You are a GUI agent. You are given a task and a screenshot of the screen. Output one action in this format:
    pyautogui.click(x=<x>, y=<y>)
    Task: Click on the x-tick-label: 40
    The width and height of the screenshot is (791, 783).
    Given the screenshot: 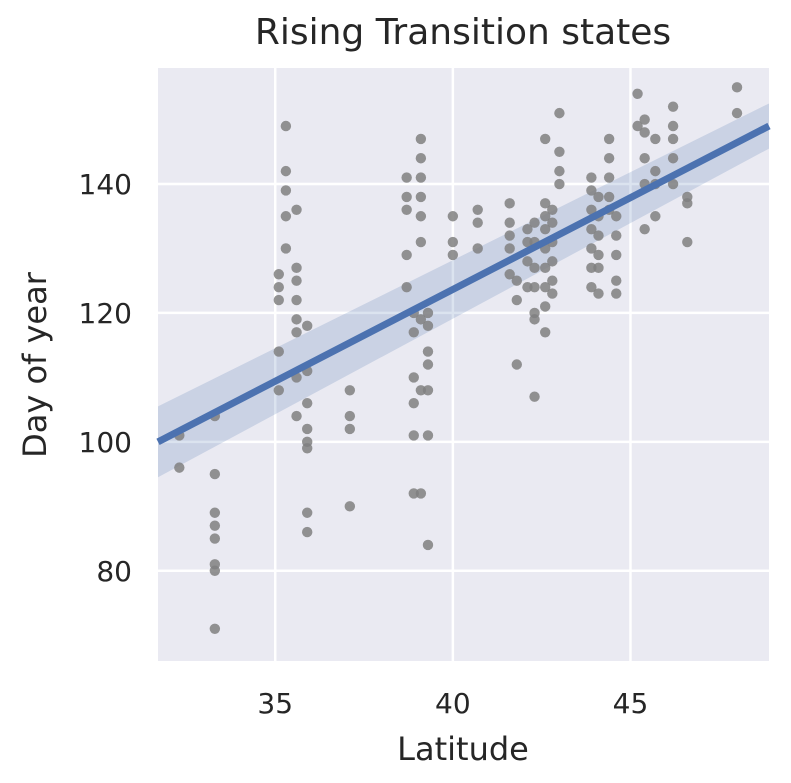 What is the action you would take?
    pyautogui.click(x=453, y=703)
    